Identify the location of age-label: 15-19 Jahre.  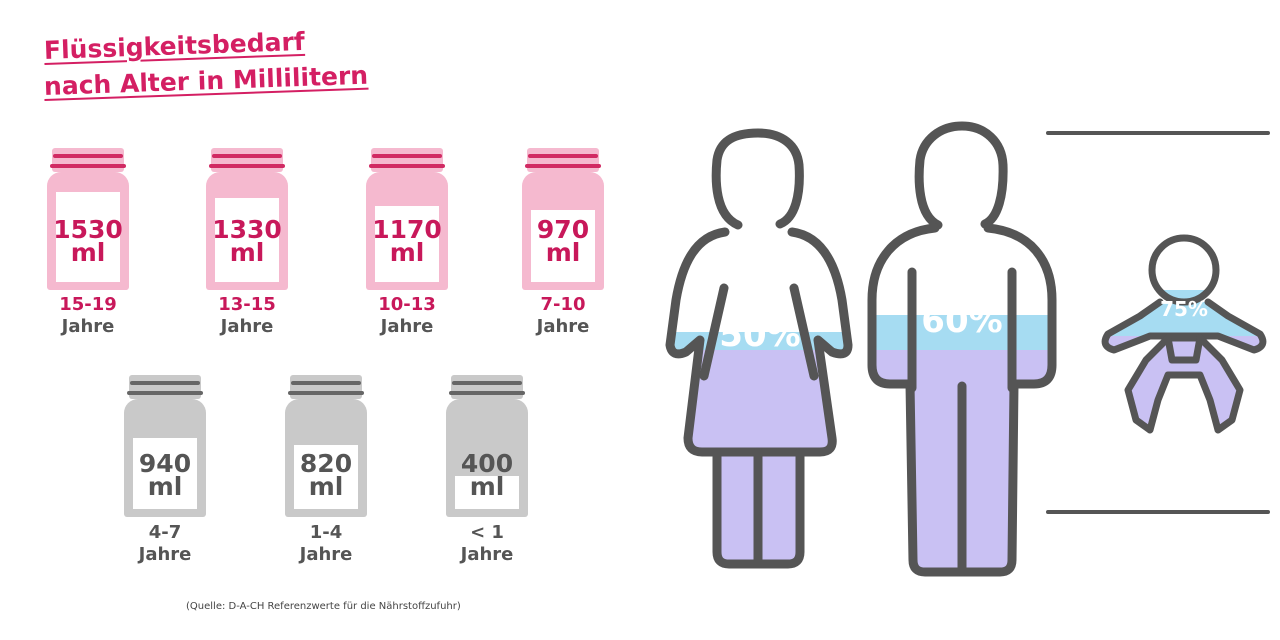
(88, 315).